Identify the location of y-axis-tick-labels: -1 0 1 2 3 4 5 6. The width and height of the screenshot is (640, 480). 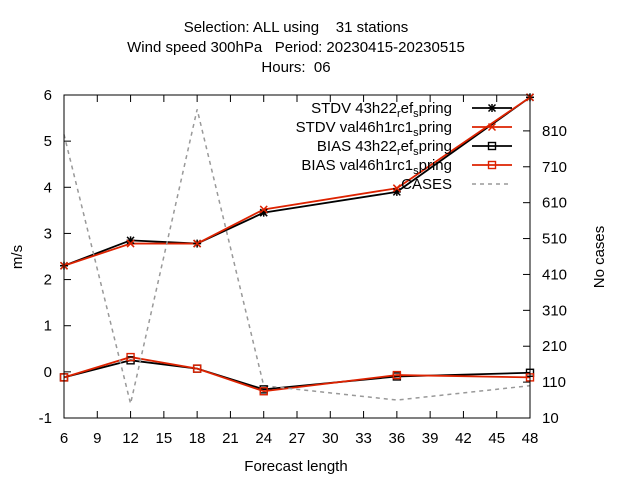
(45, 257).